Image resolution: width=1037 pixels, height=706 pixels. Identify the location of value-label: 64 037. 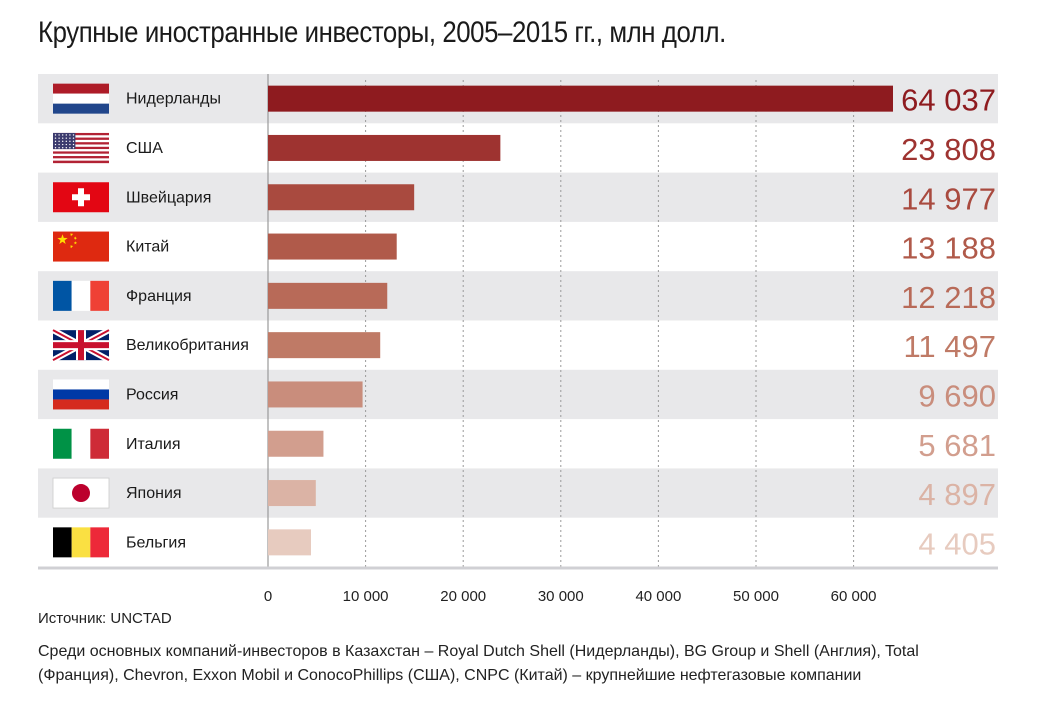
(948, 100).